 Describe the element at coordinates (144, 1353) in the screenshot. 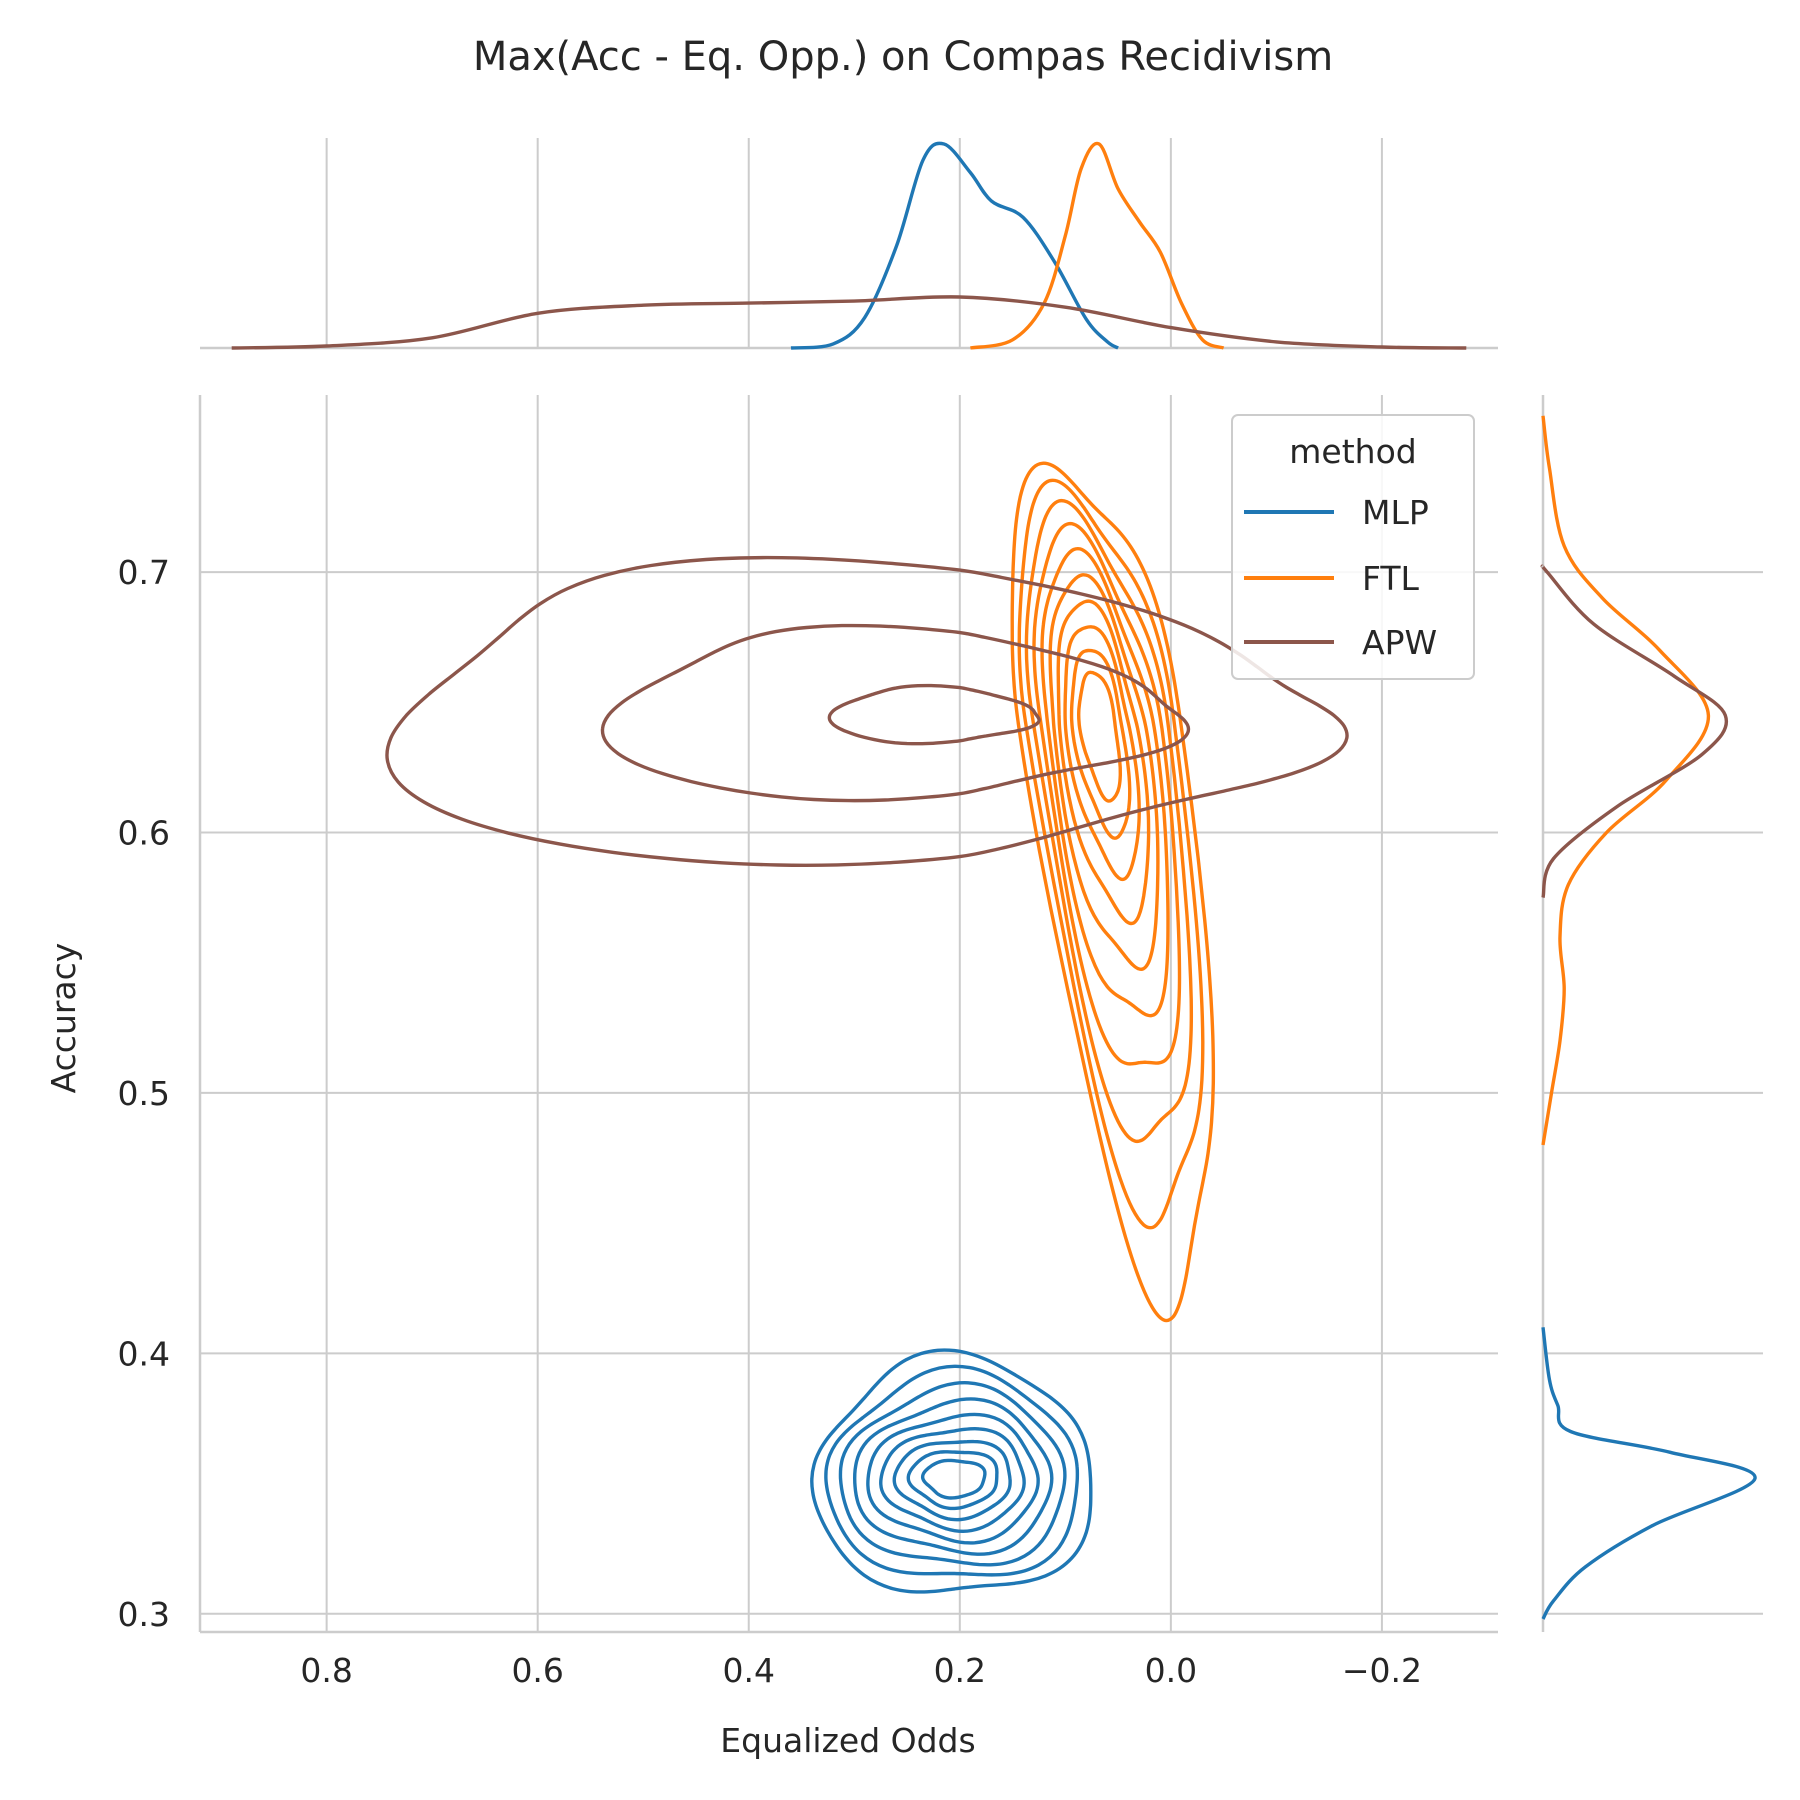

I see `y-tick-label: 0.4` at that location.